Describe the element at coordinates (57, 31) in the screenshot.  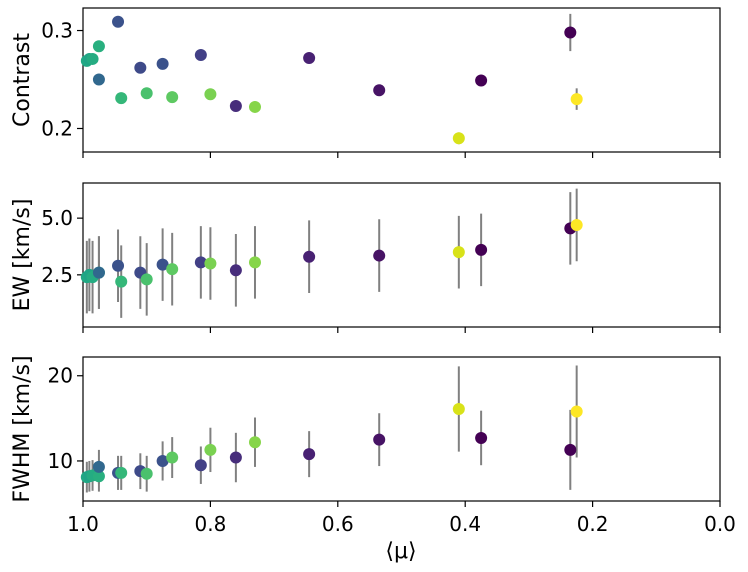
I see `contrast-y-tick-label: 0.3` at that location.